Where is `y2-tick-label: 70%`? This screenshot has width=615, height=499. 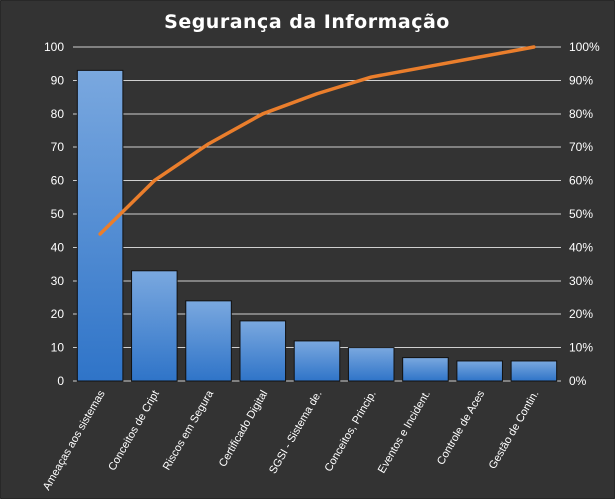
y2-tick-label: 70% is located at coordinates (581, 147).